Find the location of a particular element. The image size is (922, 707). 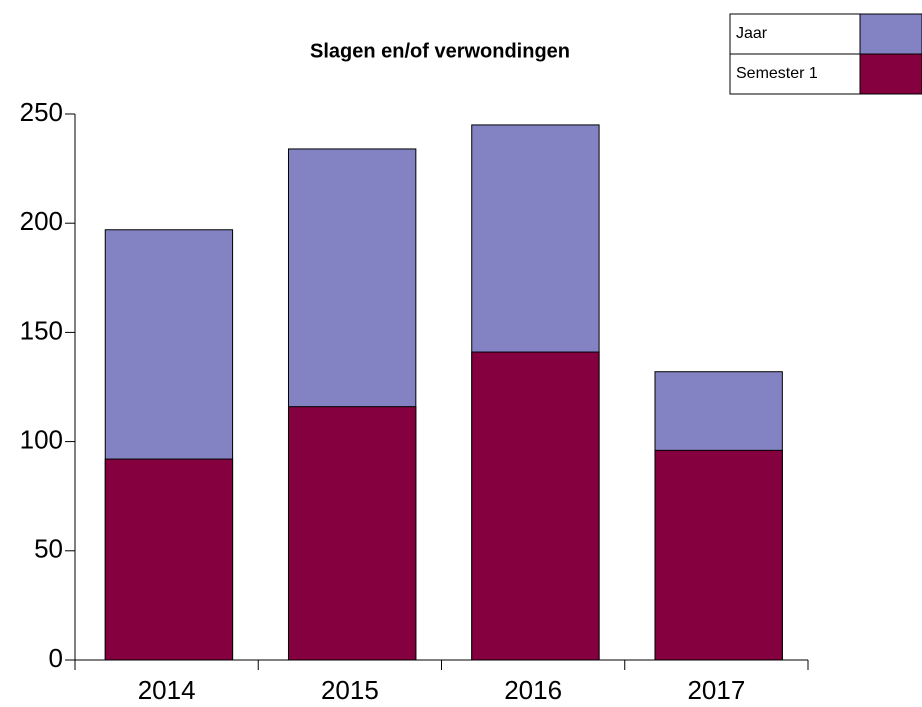

y-tick-label: 200 is located at coordinates (41, 221).